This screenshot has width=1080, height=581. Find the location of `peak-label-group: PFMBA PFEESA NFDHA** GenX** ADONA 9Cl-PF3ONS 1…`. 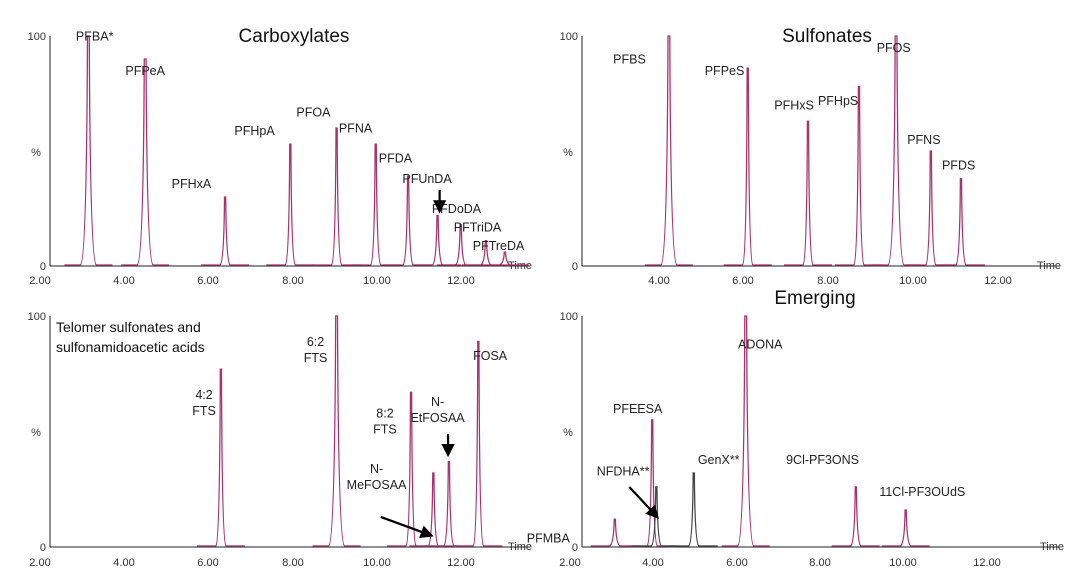

peak-label-group: PFMBA PFEESA NFDHA** GenX** ADONA 9Cl-PF3ONS 1… is located at coordinates (746, 441).